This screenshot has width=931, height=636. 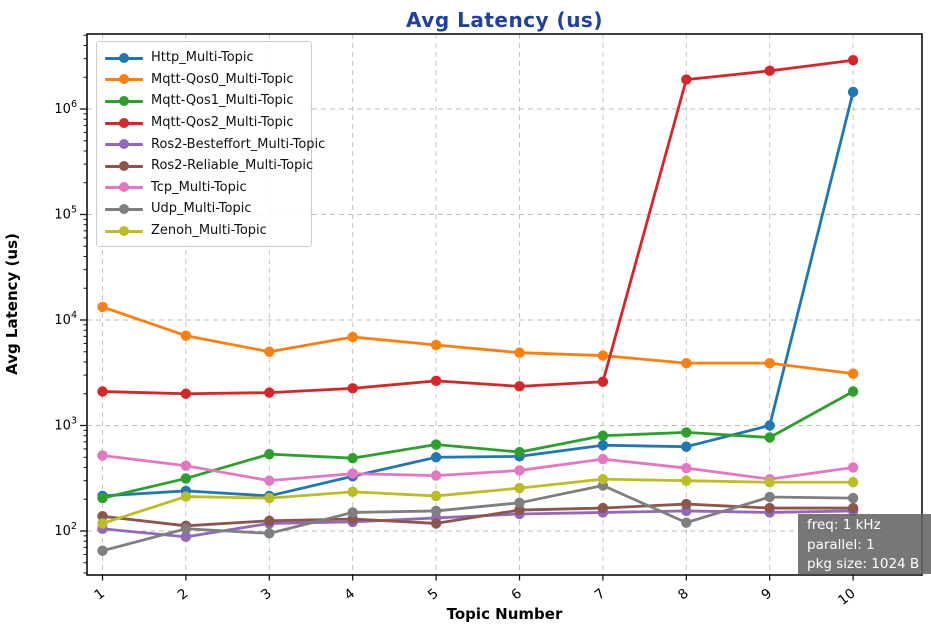 I want to click on chart-title: Avg Latency (us), so click(x=504, y=20).